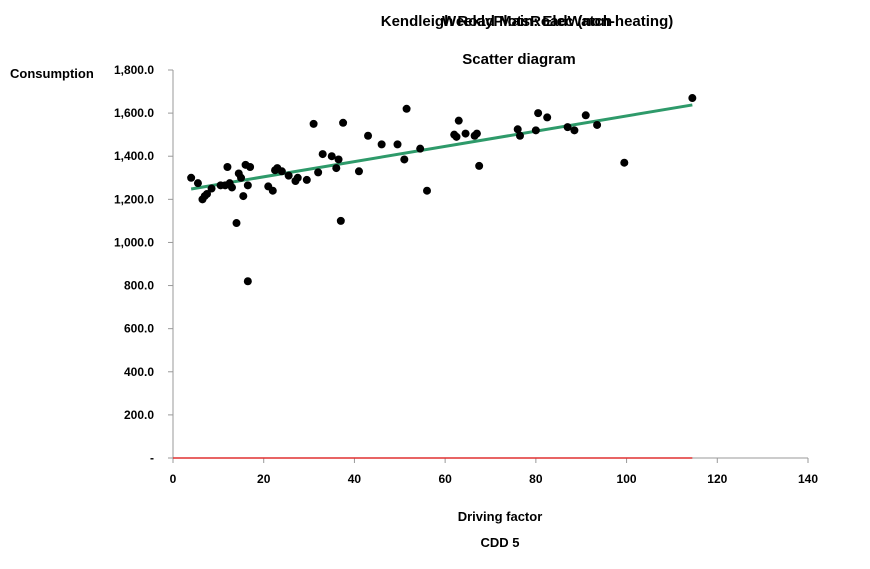 Image resolution: width=870 pixels, height=569 pixels. Describe the element at coordinates (445, 479) in the screenshot. I see `x-tick-label: 60` at that location.